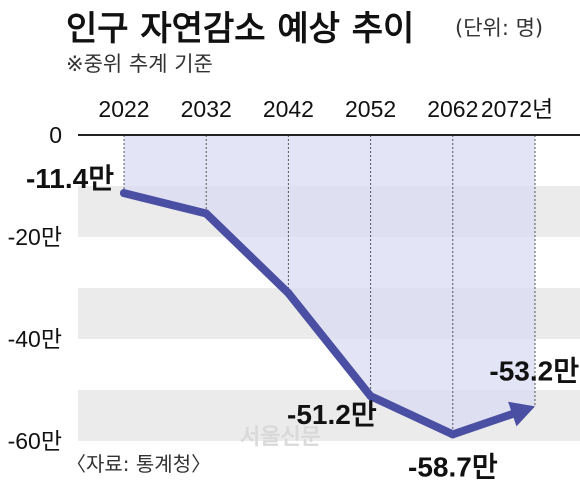  Describe the element at coordinates (280, 437) in the screenshot. I see `watermark: 서울신문` at that location.